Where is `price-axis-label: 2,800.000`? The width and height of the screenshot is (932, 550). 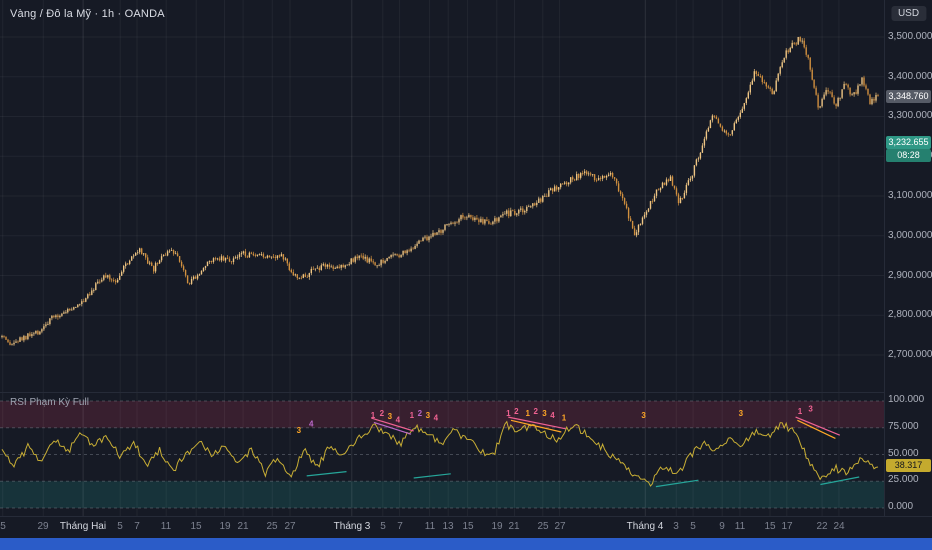
price-axis-label: 2,800.000 is located at coordinates (910, 314).